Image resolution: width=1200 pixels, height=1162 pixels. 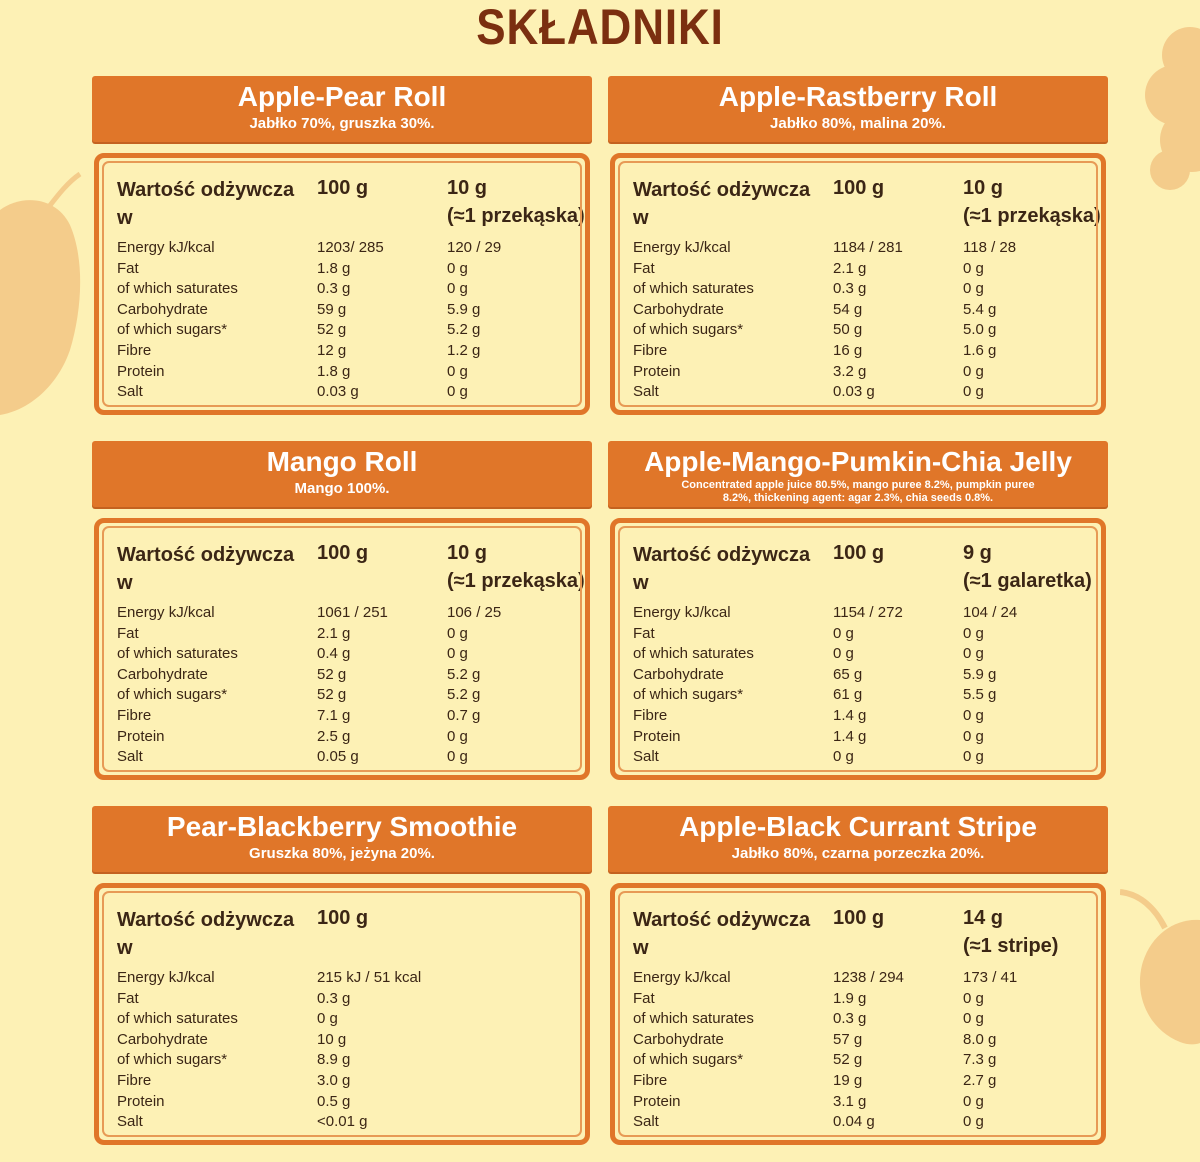 What do you see at coordinates (352, 1060) in the screenshot?
I see `nutrition-row: of which sugars* 8.9 g` at bounding box center [352, 1060].